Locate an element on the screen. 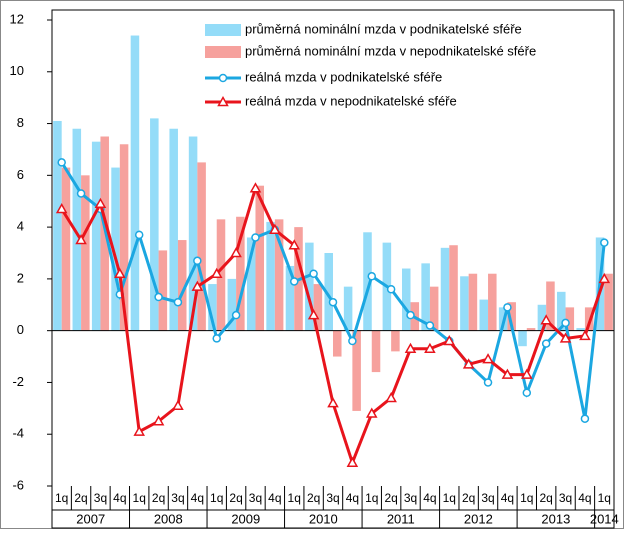  x-year-label: 2013 is located at coordinates (555, 518).